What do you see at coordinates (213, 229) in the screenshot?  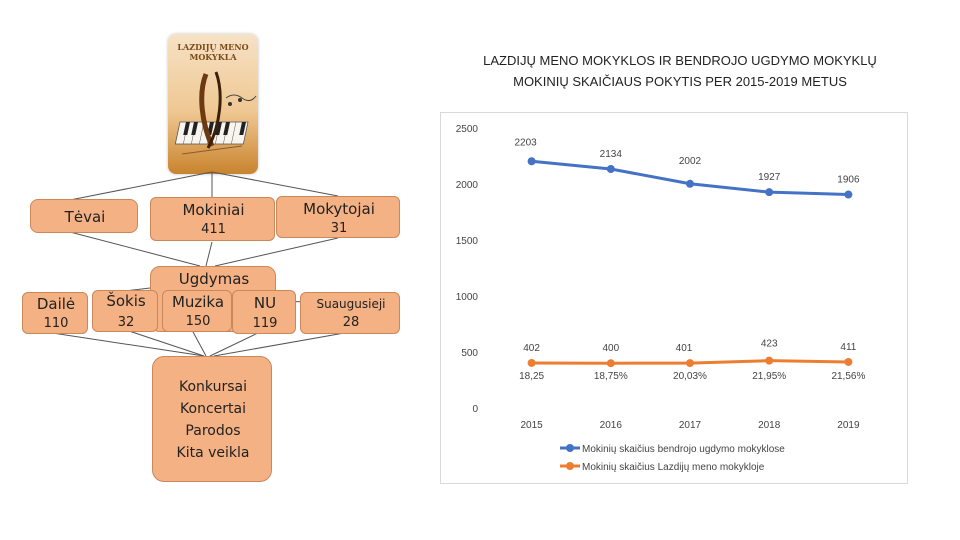 I see `students-count: 411` at bounding box center [213, 229].